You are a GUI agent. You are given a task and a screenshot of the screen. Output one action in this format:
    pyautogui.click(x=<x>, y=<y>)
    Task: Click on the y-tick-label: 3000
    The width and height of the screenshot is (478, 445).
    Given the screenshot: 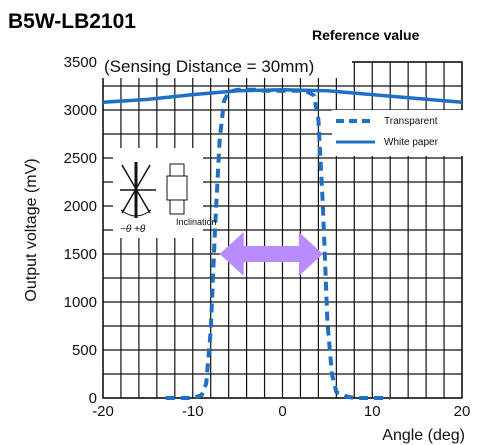 What is the action you would take?
    pyautogui.click(x=80, y=110)
    